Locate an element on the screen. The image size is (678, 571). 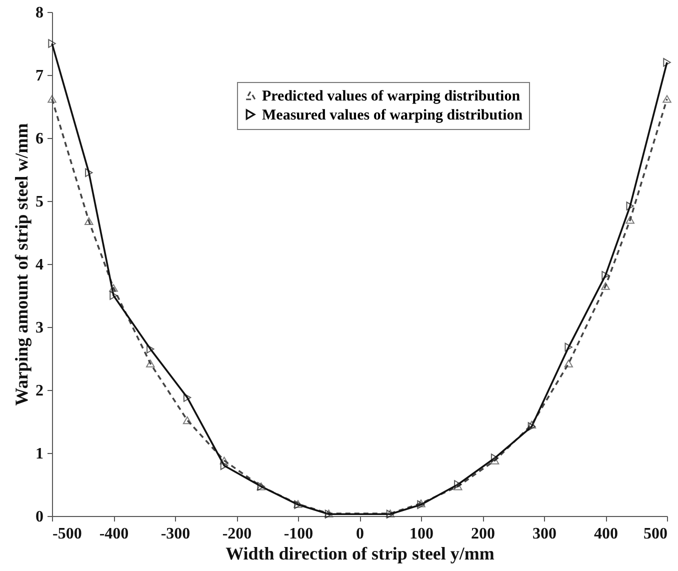
y-axis-title: Warping amount of strip steel w/mm is located at coordinates (22, 264).